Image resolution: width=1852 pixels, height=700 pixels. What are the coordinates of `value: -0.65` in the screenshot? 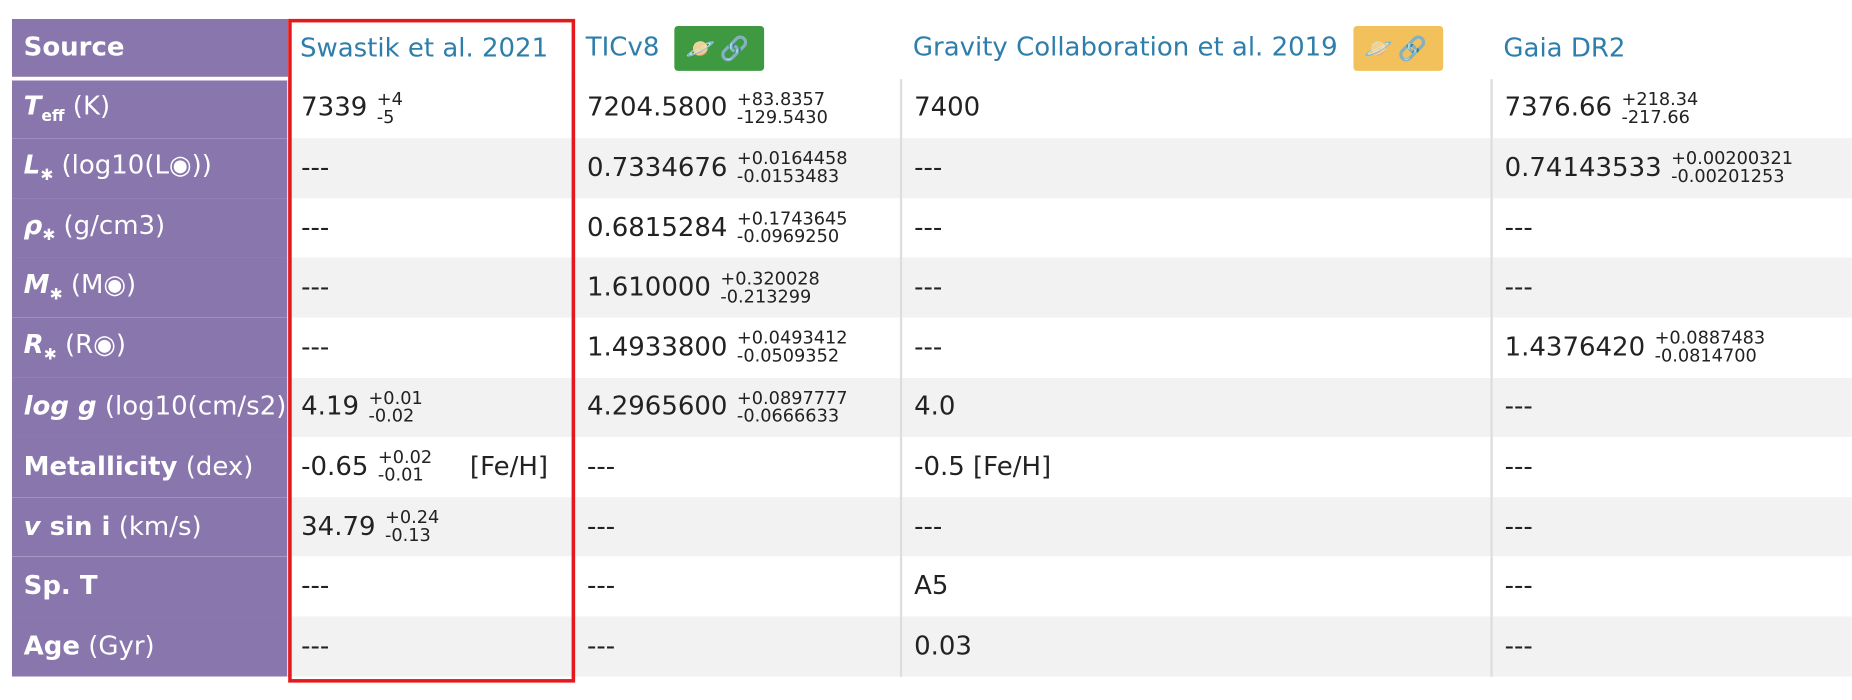 It's located at (335, 467).